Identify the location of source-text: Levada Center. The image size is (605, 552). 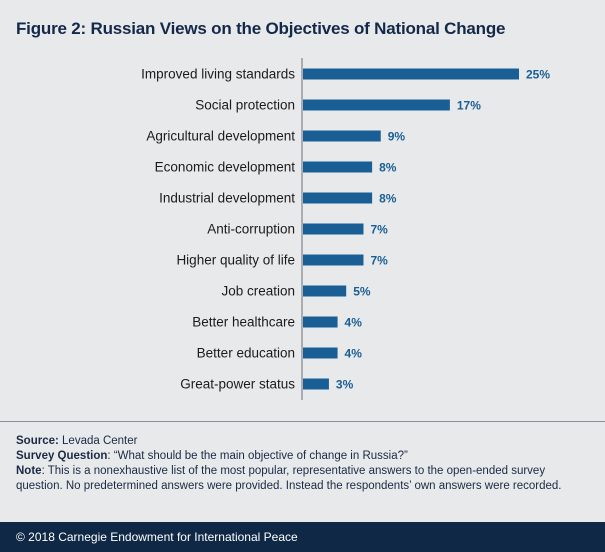
(98, 441).